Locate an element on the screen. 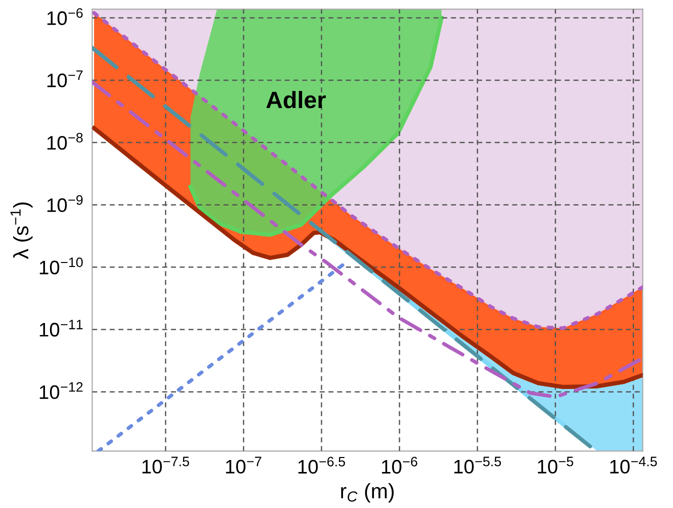  y-tick-label: 10$^{−7}$ is located at coordinates (65, 79).